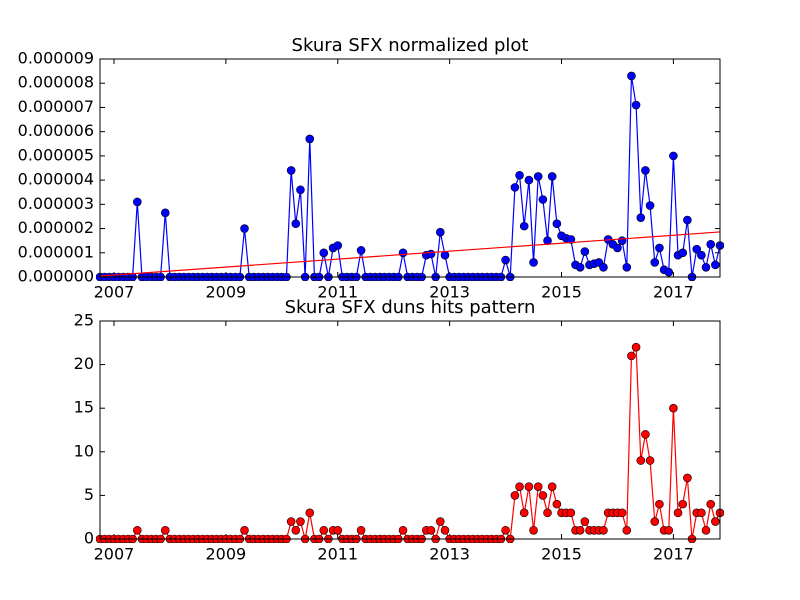  Describe the element at coordinates (56, 179) in the screenshot. I see `y-tick-label: 0.000004` at that location.